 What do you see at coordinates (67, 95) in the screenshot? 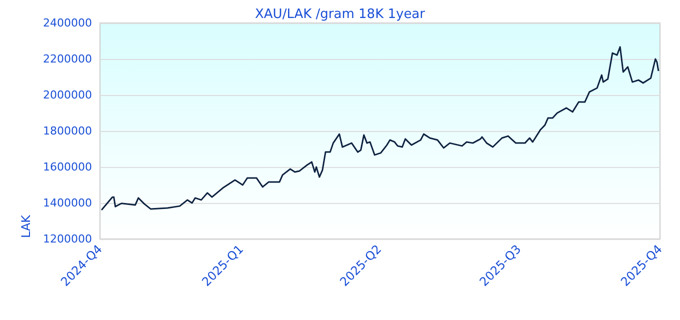
I see `y-tick-label: 2000000` at bounding box center [67, 95].